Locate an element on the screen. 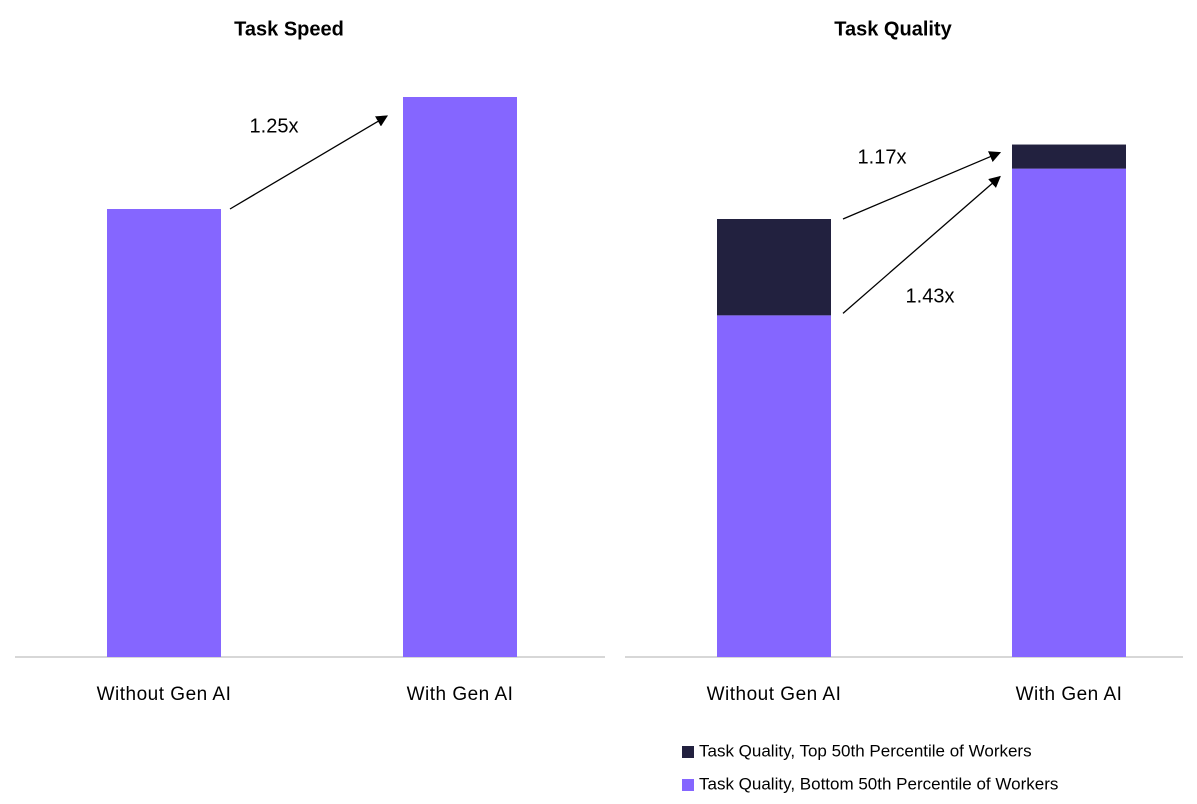 This screenshot has height=804, width=1197. chart-title: Task Quality is located at coordinates (893, 29).